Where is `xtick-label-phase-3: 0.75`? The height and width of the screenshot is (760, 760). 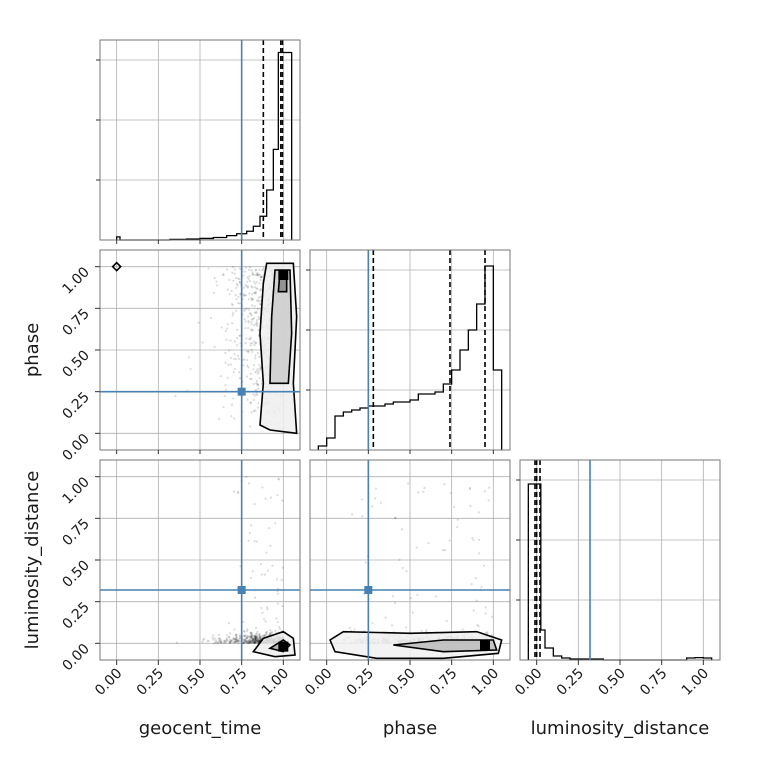
xtick-label-phase-3: 0.75 is located at coordinates (443, 682).